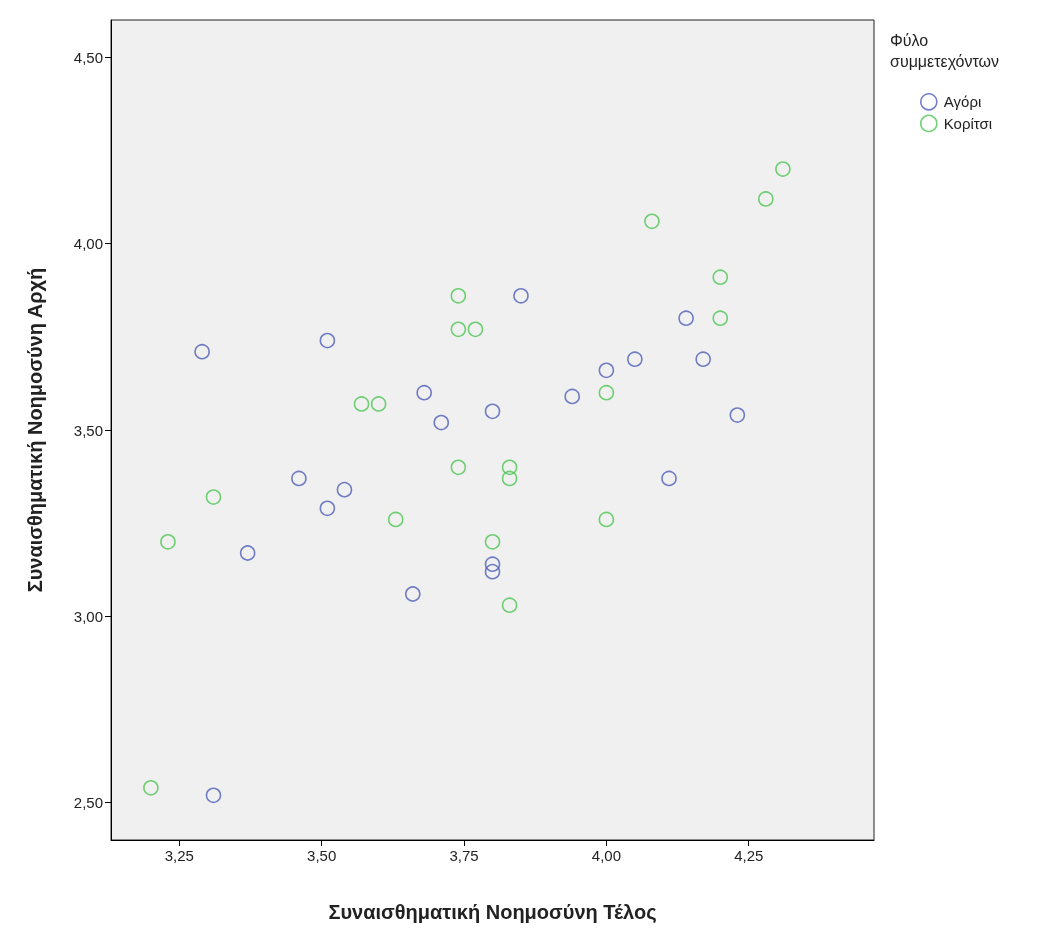 This screenshot has width=1048, height=929. What do you see at coordinates (962, 102) in the screenshot?
I see `legend-label: Αγόρι` at bounding box center [962, 102].